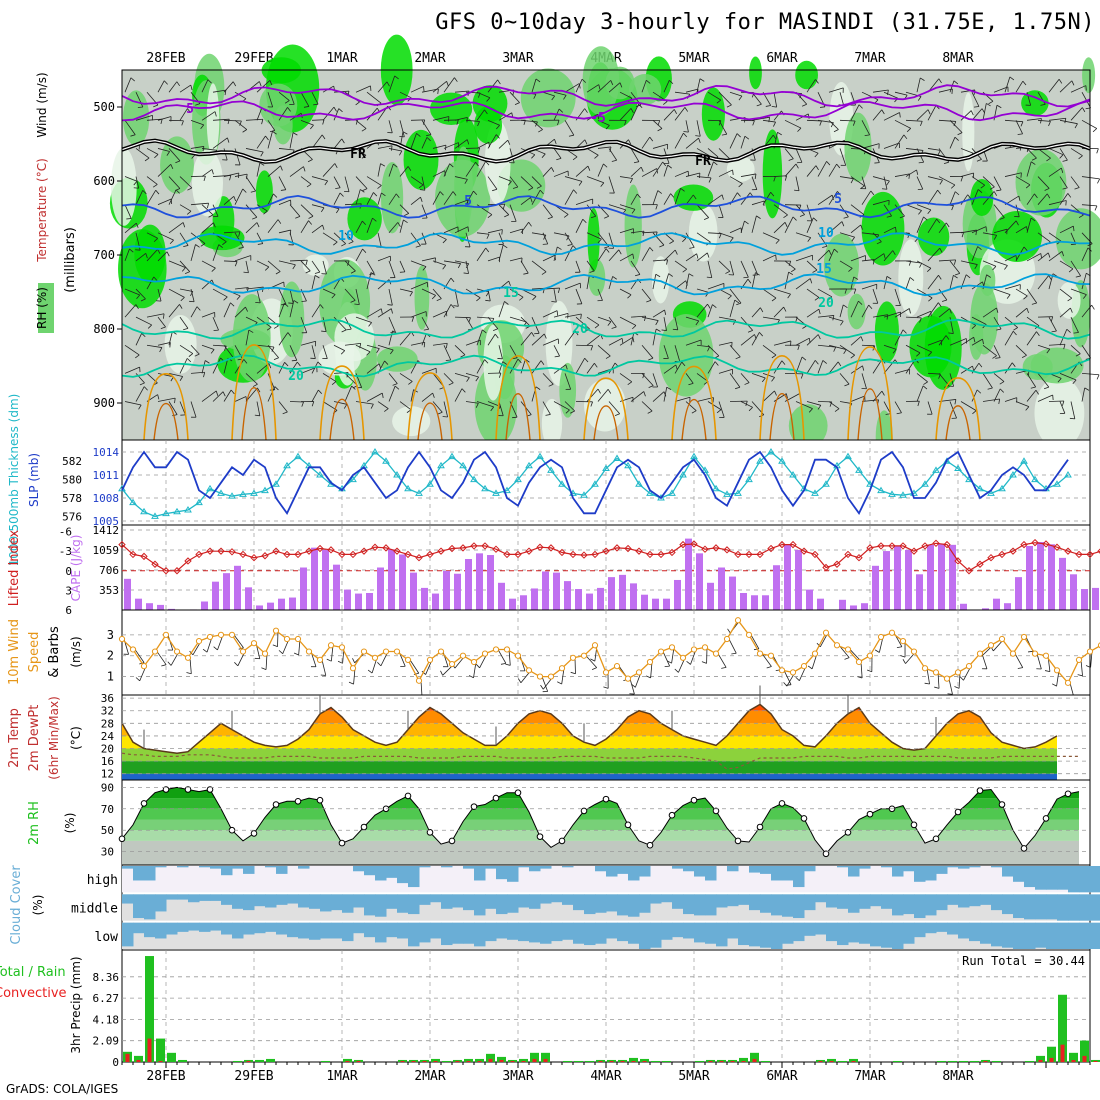 The height and width of the screenshot is (1100, 1100). What do you see at coordinates (20, 823) in the screenshot?
I see `rh-axis-label: 2m RH (%)` at bounding box center [20, 823].